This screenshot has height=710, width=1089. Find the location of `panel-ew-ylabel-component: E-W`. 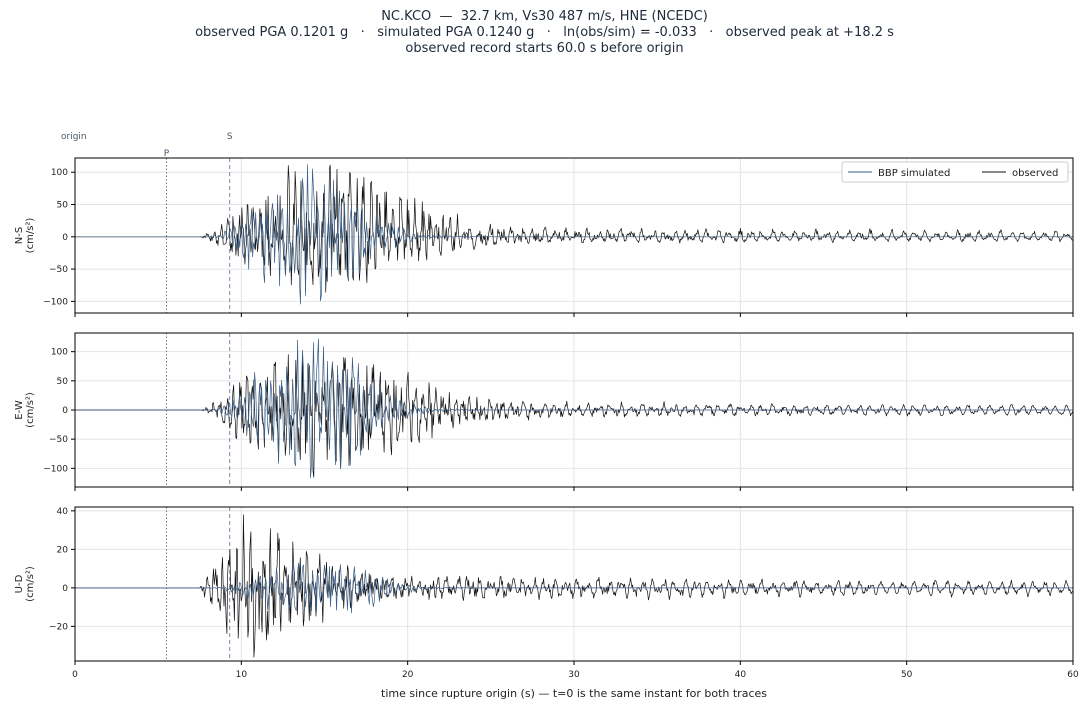

panel-ew-ylabel-component: E-W is located at coordinates (19, 410).